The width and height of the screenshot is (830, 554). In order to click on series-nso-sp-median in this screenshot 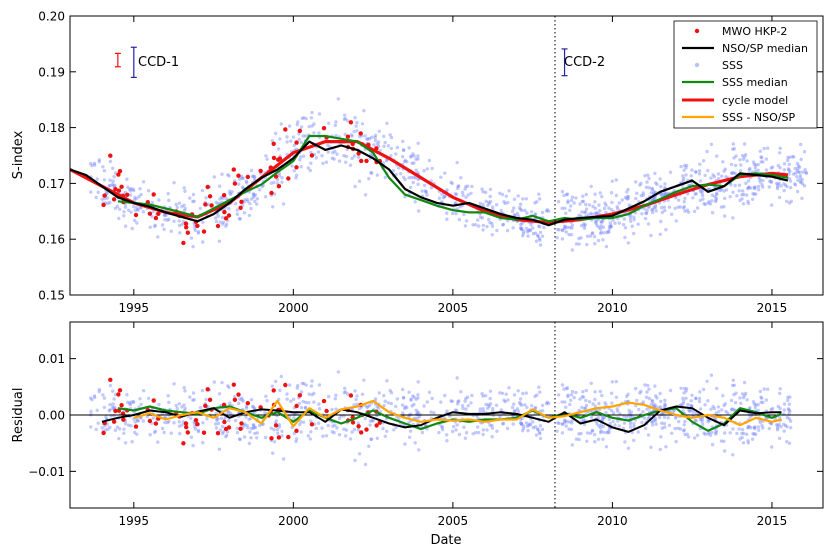, I will do `click(429, 183)`.